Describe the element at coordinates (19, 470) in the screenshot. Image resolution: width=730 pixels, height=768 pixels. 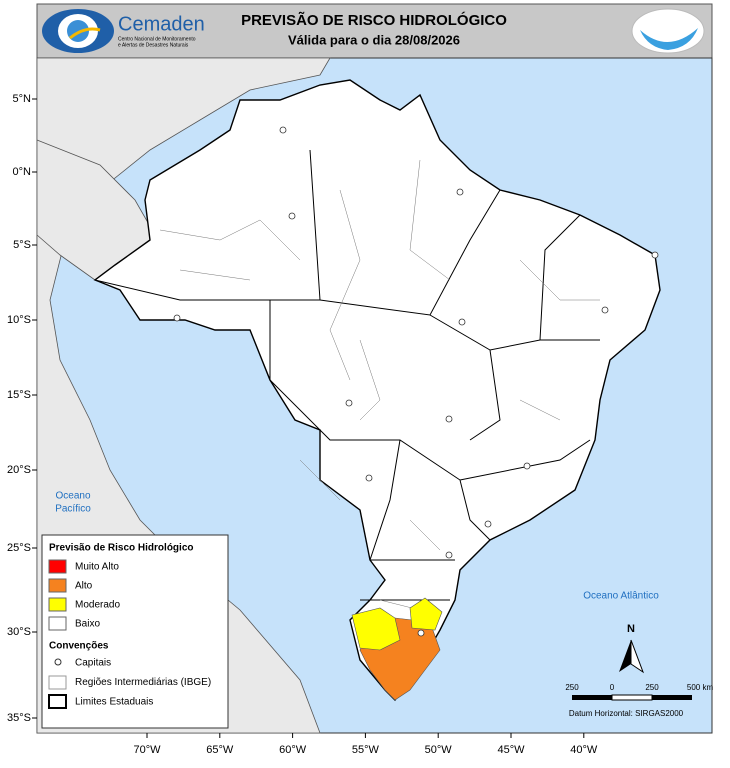
I see `lat-label: 20°S` at that location.